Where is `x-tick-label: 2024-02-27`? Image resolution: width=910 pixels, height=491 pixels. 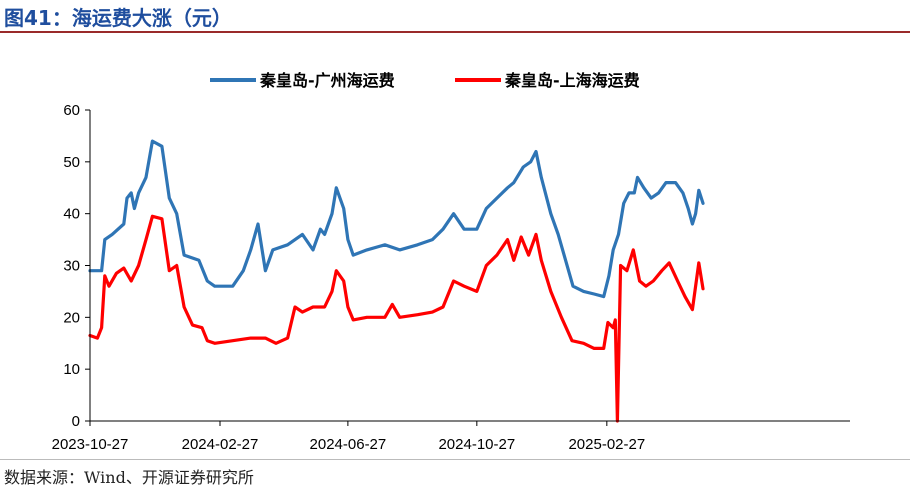
x-tick-label: 2024-02-27 is located at coordinates (220, 444).